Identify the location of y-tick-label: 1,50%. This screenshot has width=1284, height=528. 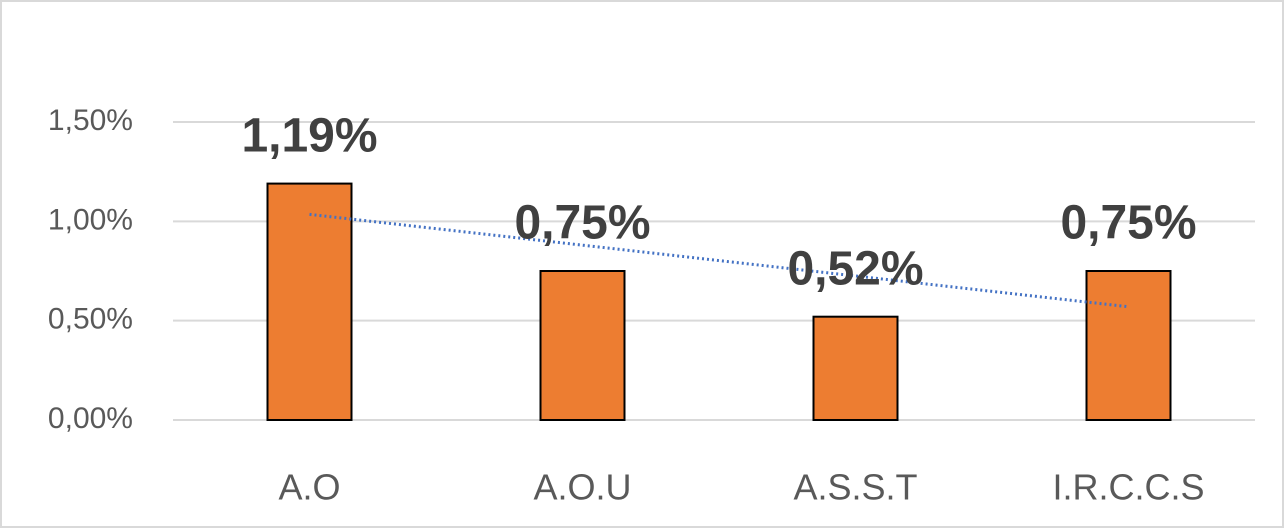
(90, 120).